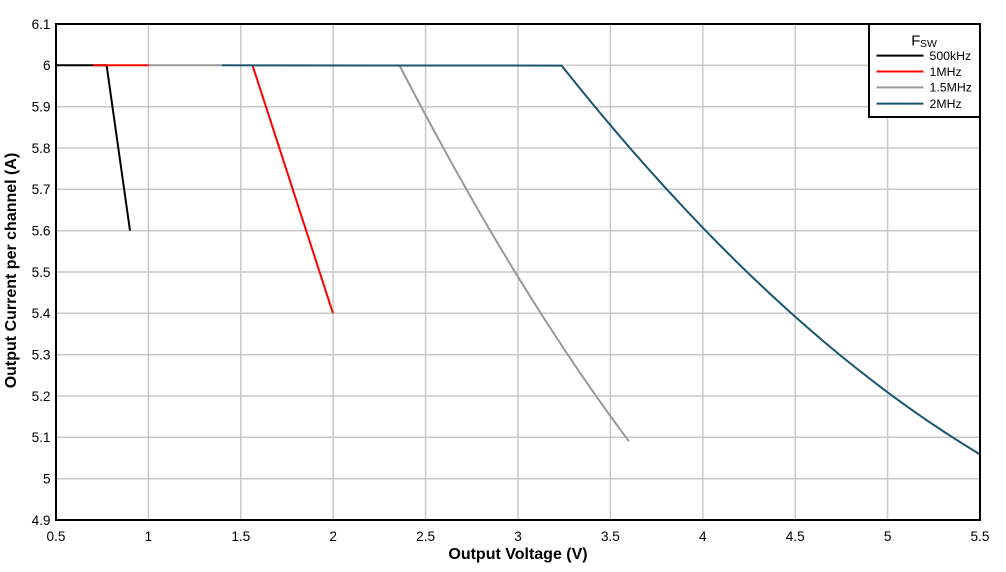  I want to click on svg-text: 1, so click(149, 536).